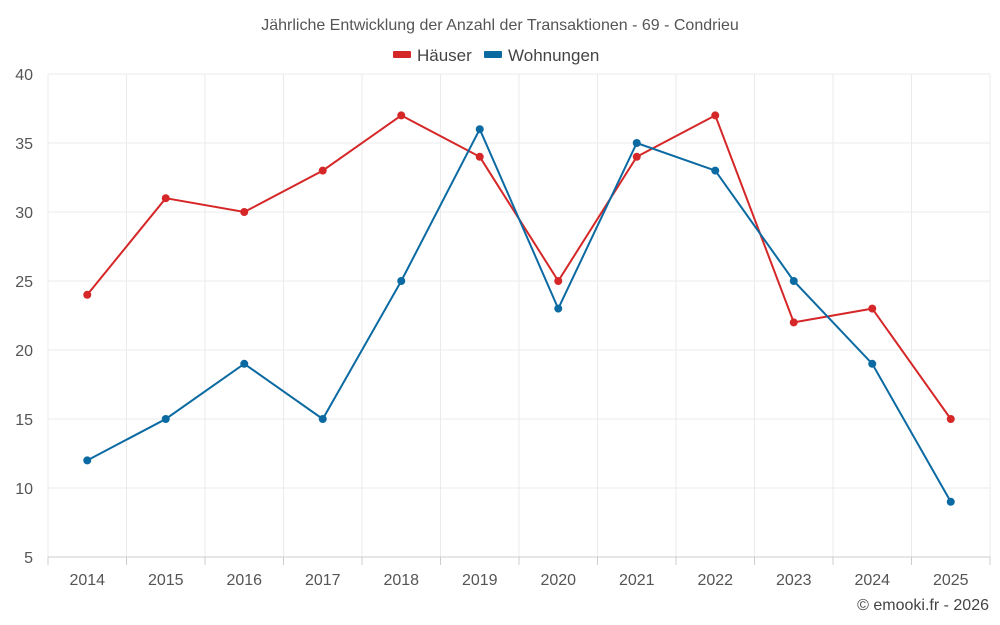 Image resolution: width=1000 pixels, height=625 pixels. Describe the element at coordinates (872, 580) in the screenshot. I see `x-tick-label: 2024` at that location.